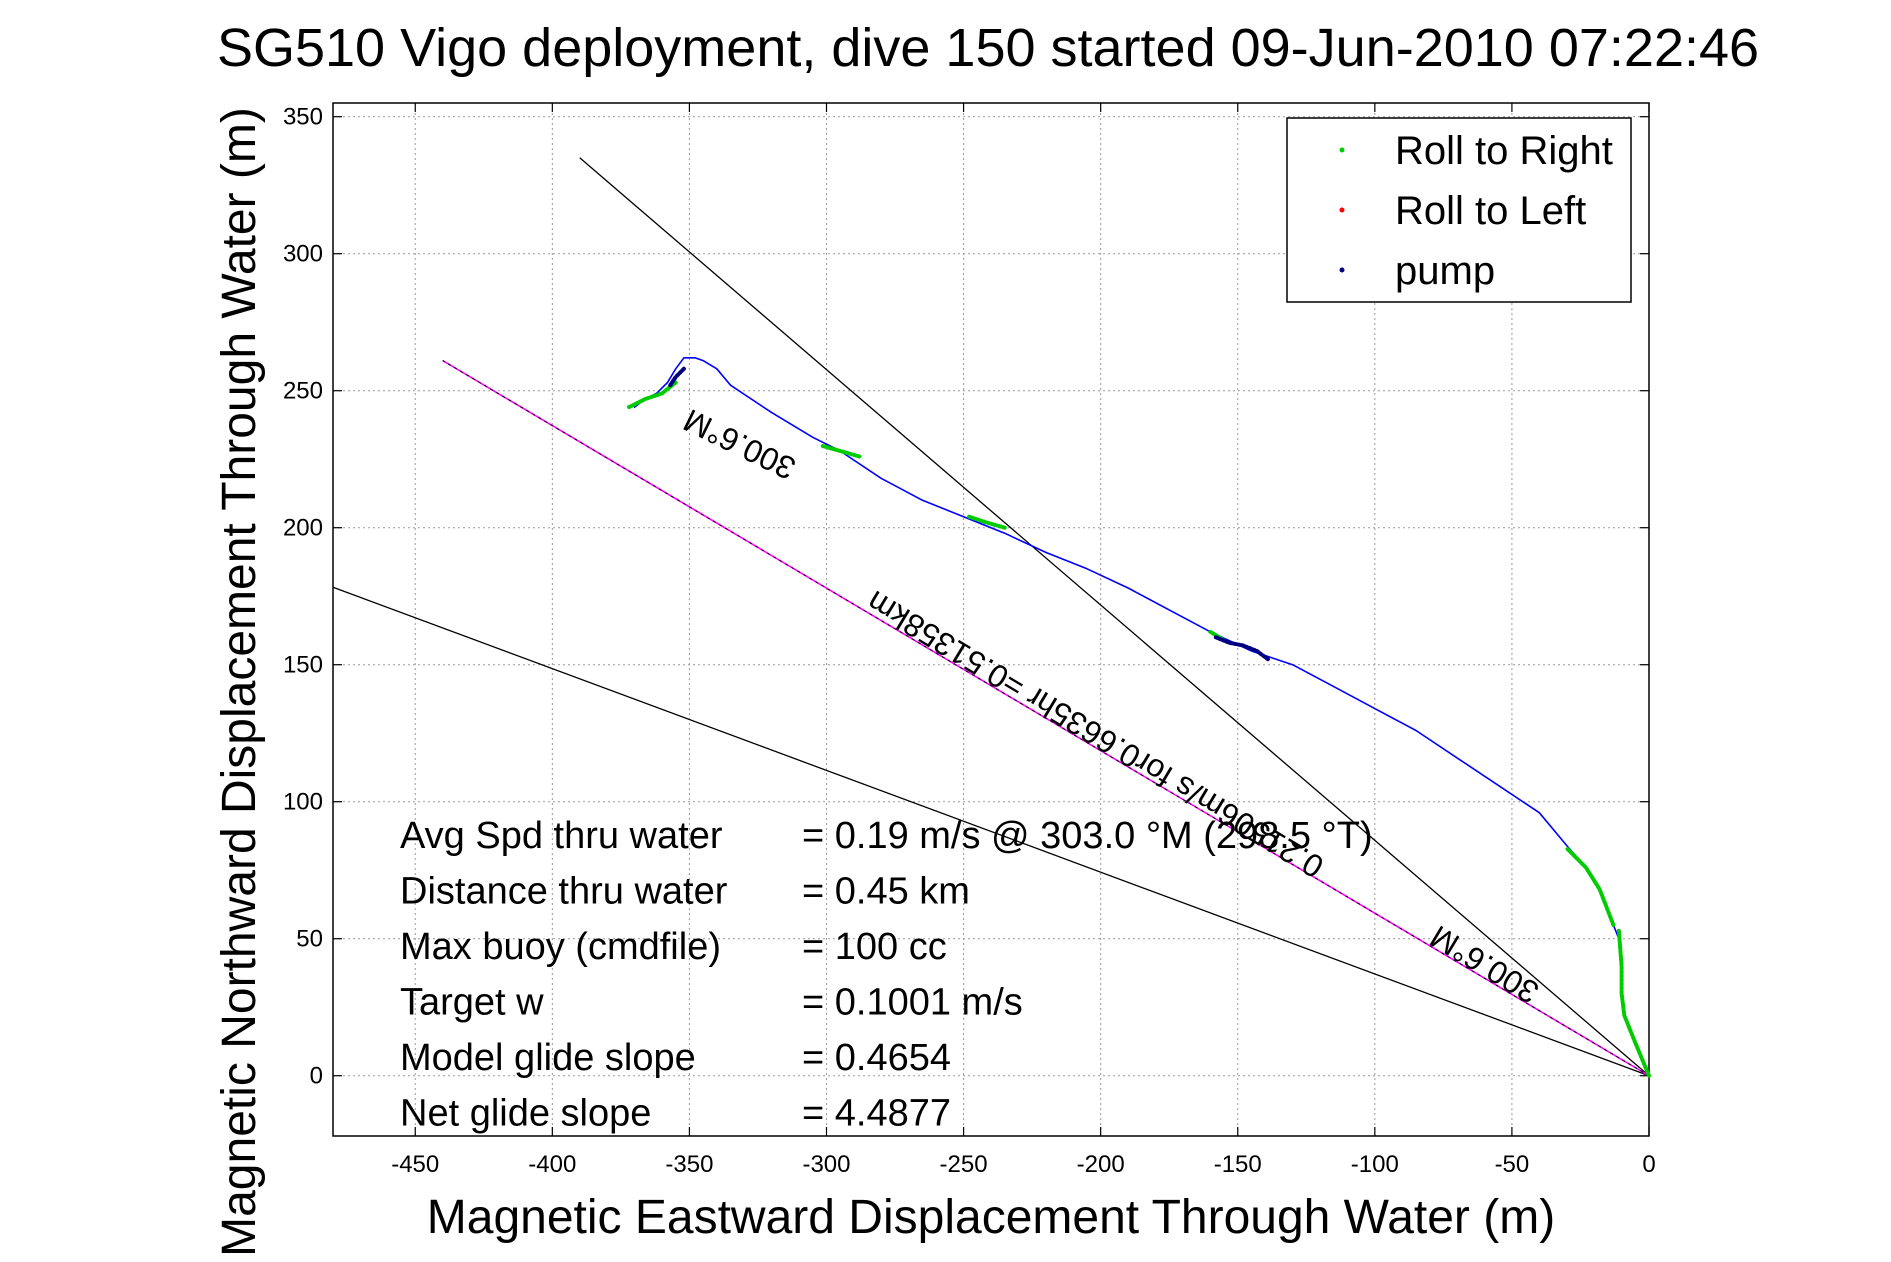  What do you see at coordinates (560, 947) in the screenshot?
I see `stat-label: Max buoy (cmdfile)` at bounding box center [560, 947].